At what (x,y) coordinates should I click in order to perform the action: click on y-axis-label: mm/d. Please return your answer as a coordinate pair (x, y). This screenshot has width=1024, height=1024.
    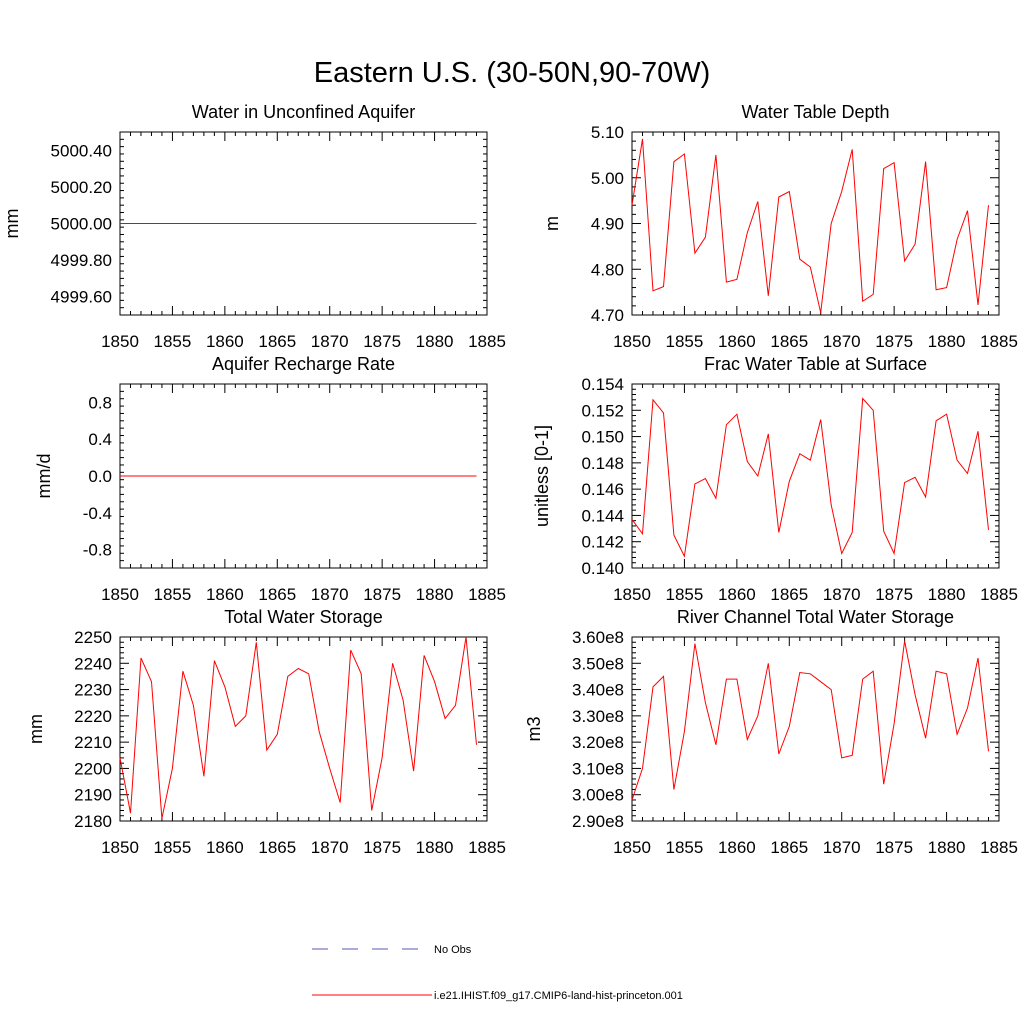
    Looking at the image, I should click on (44, 476).